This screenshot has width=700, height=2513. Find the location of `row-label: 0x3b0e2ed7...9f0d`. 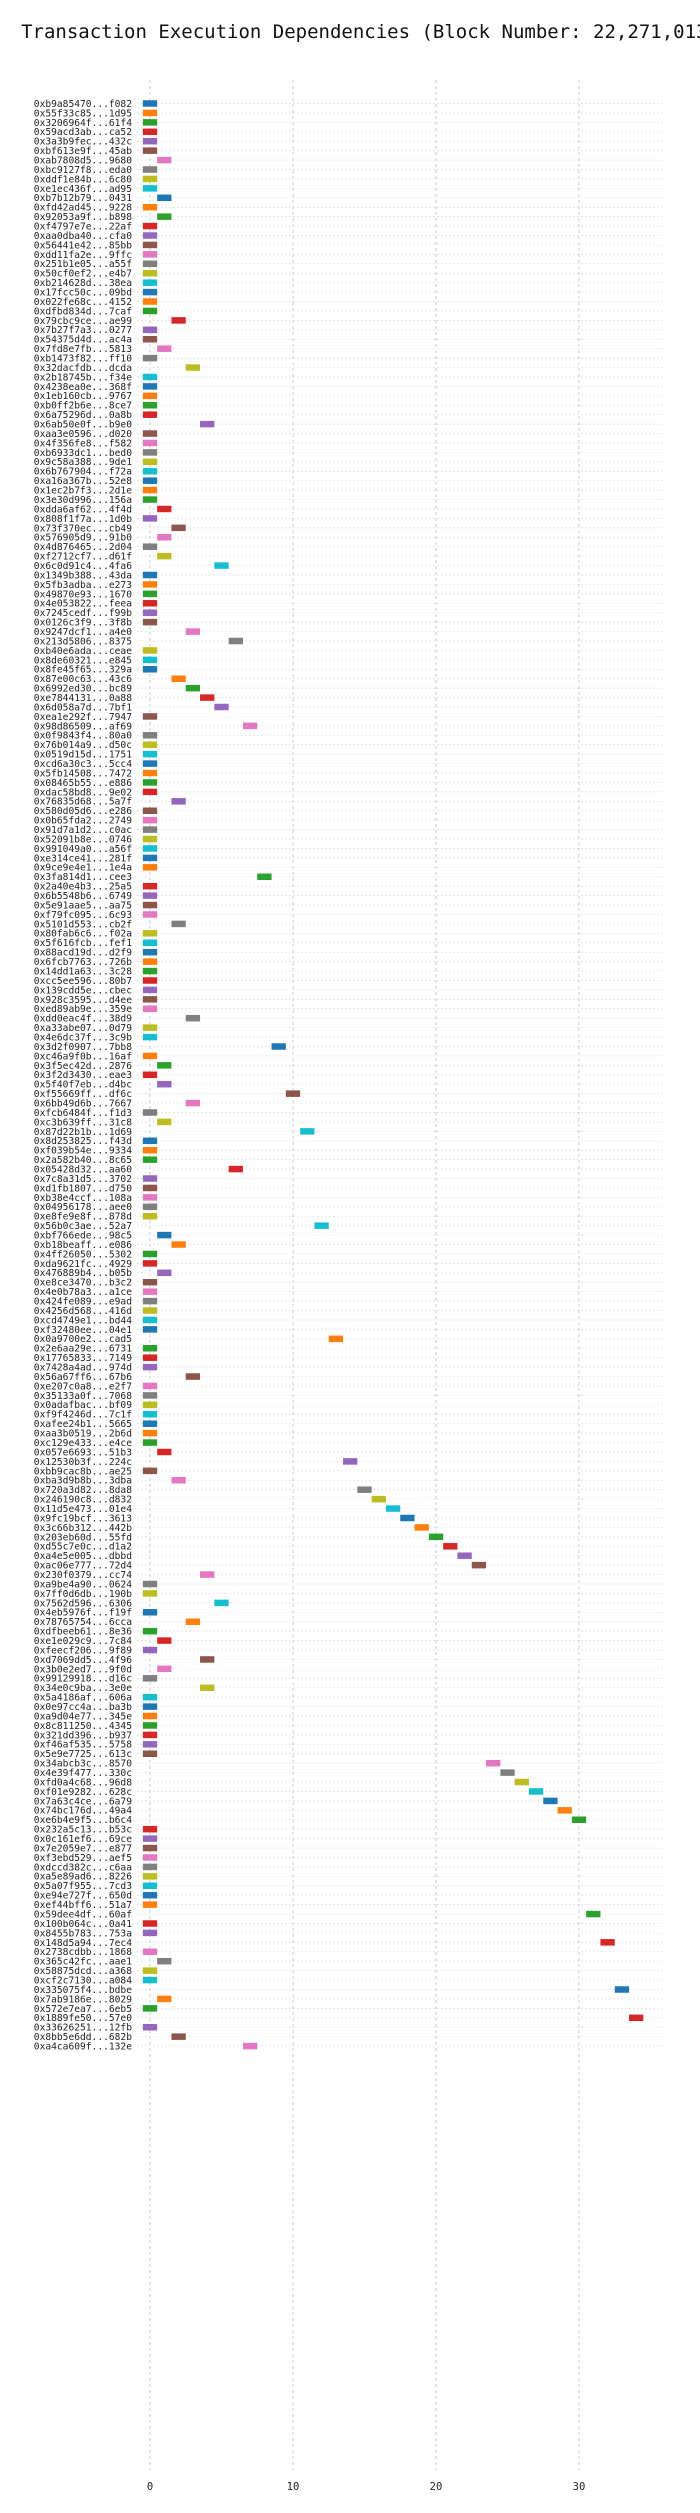

row-label: 0x3b0e2ed7...9f0d is located at coordinates (83, 1669).